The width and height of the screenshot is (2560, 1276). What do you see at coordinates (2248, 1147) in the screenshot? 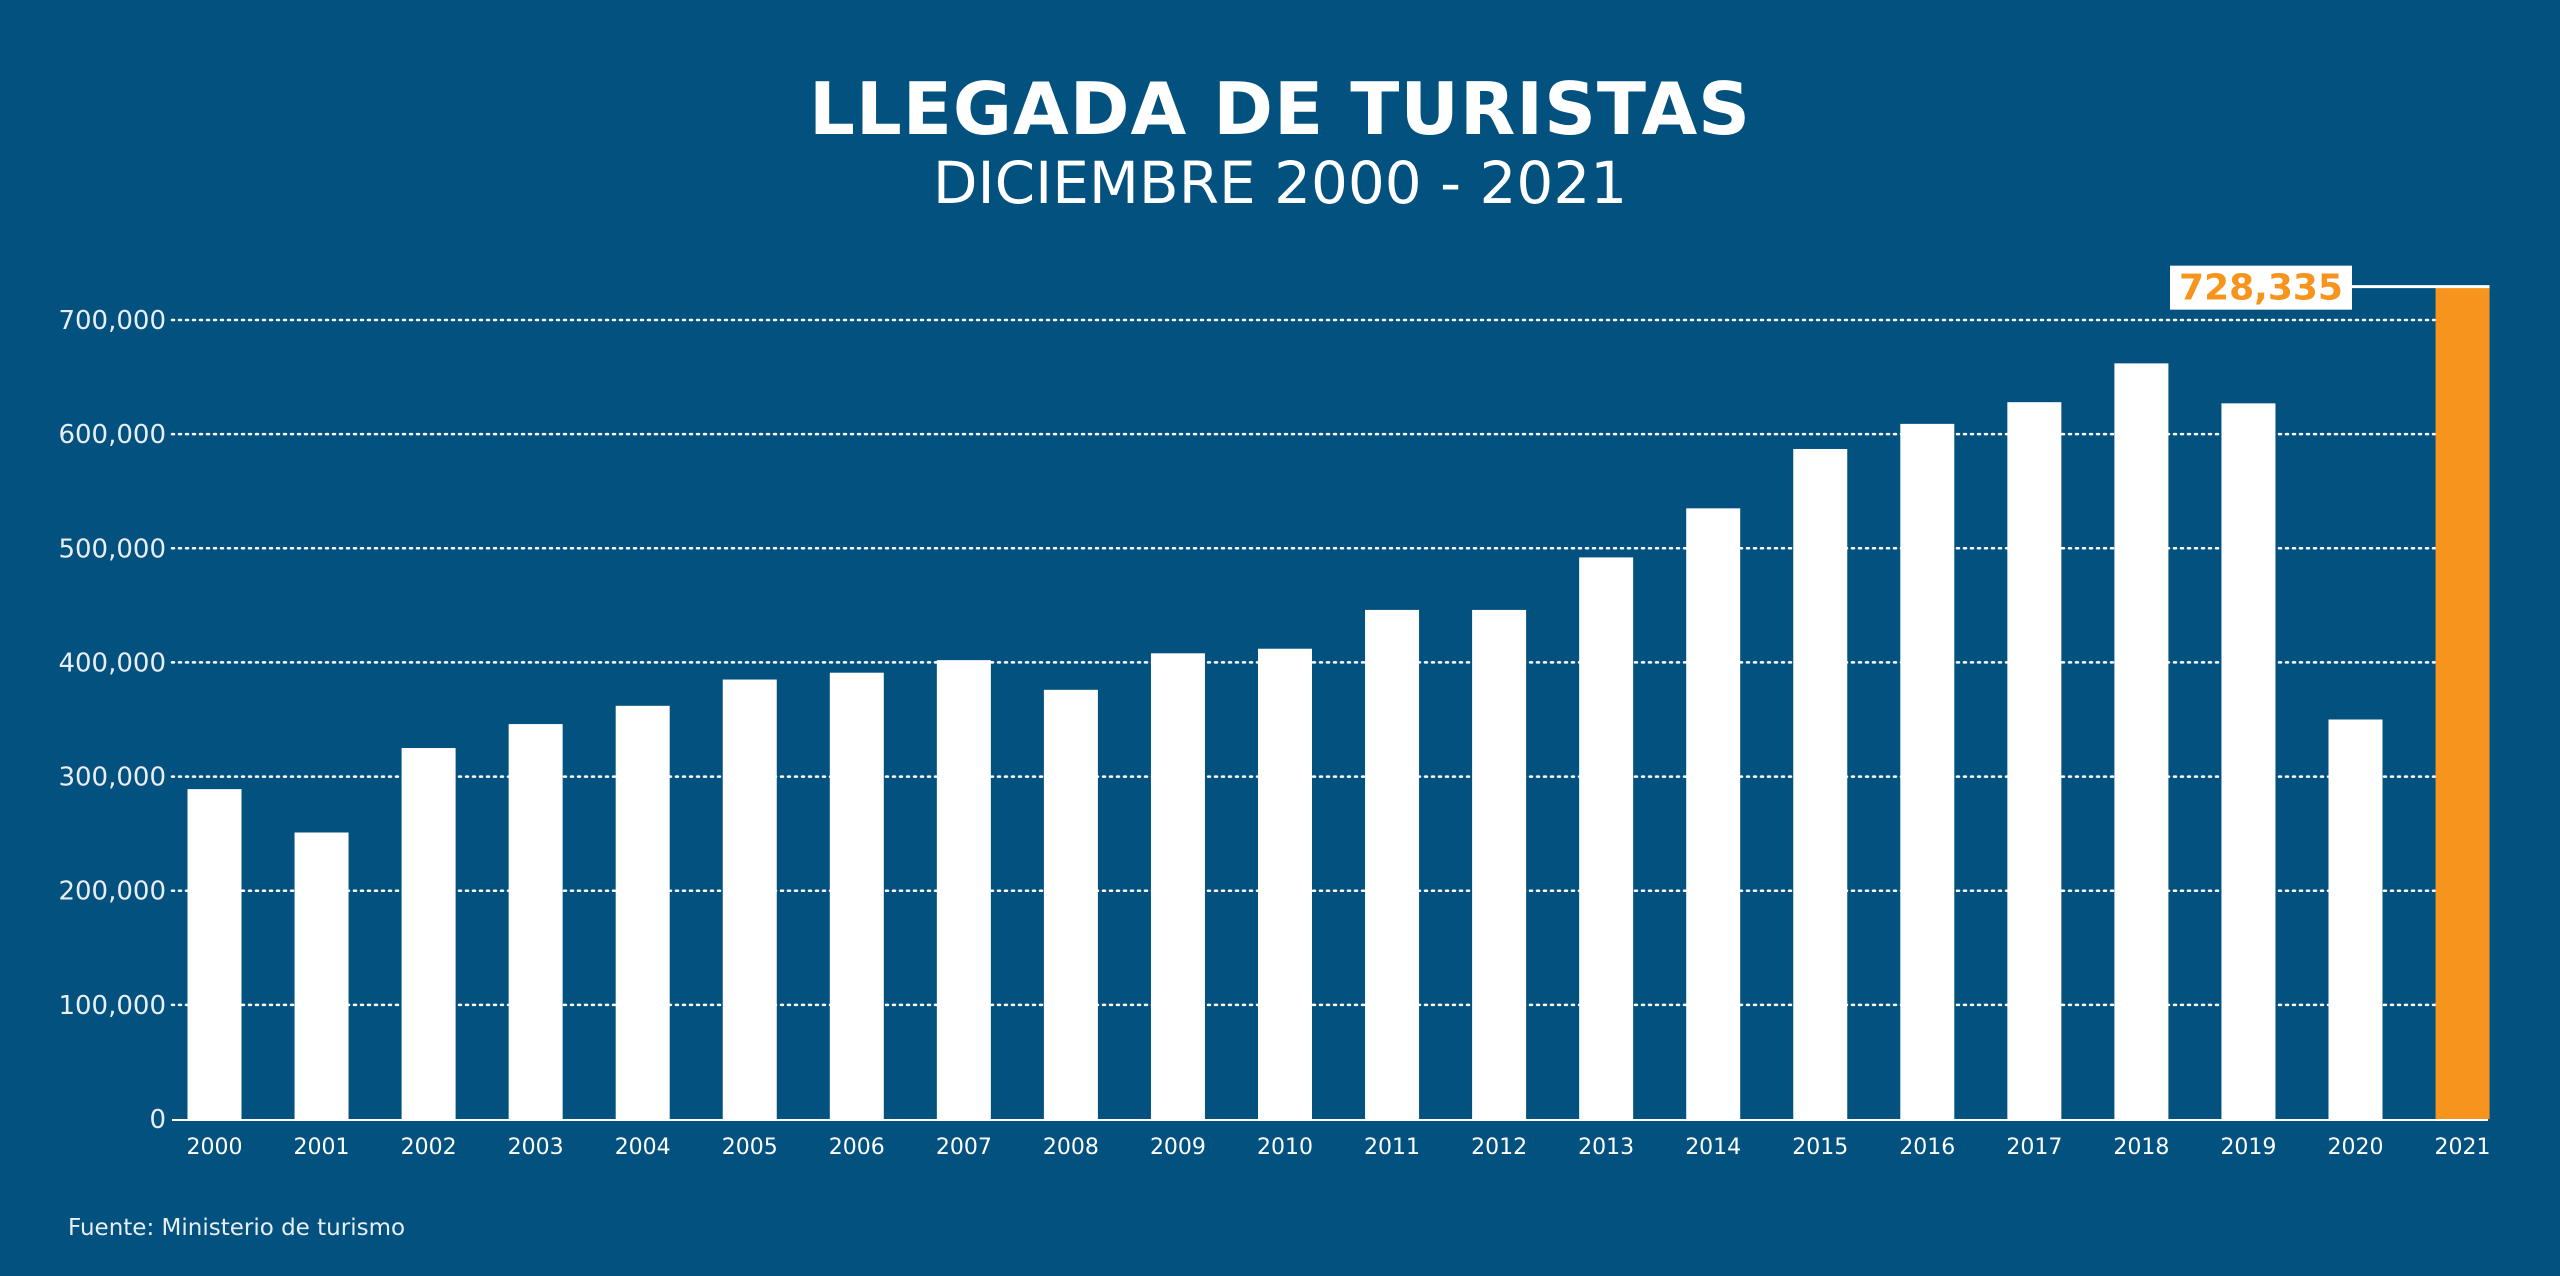
I see `x-tick-label: 2019` at bounding box center [2248, 1147].